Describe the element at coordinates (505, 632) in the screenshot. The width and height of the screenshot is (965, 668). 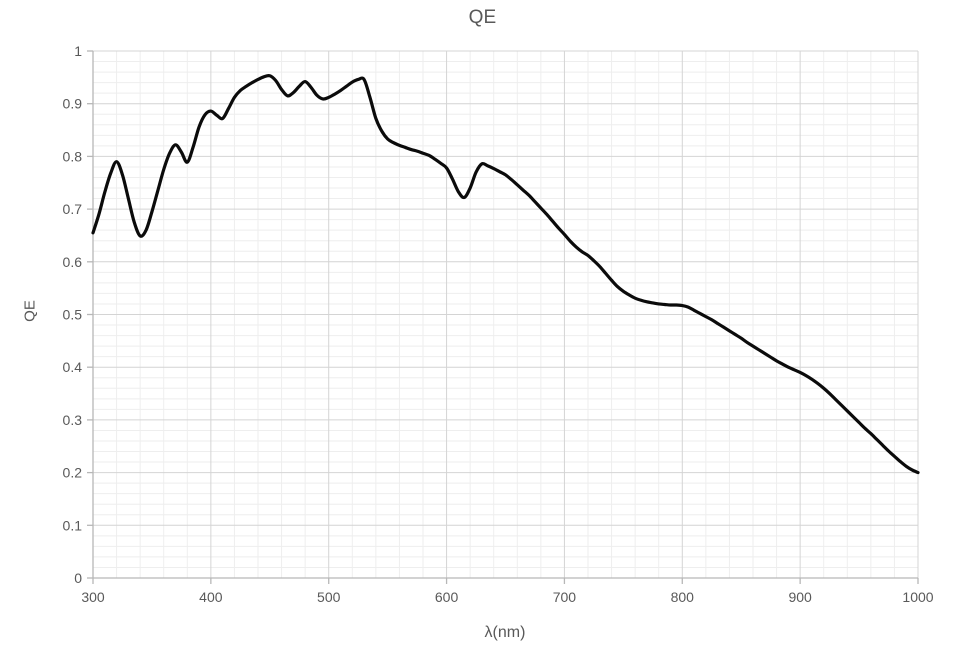
I see `x-axis-title: λ(nm)` at that location.